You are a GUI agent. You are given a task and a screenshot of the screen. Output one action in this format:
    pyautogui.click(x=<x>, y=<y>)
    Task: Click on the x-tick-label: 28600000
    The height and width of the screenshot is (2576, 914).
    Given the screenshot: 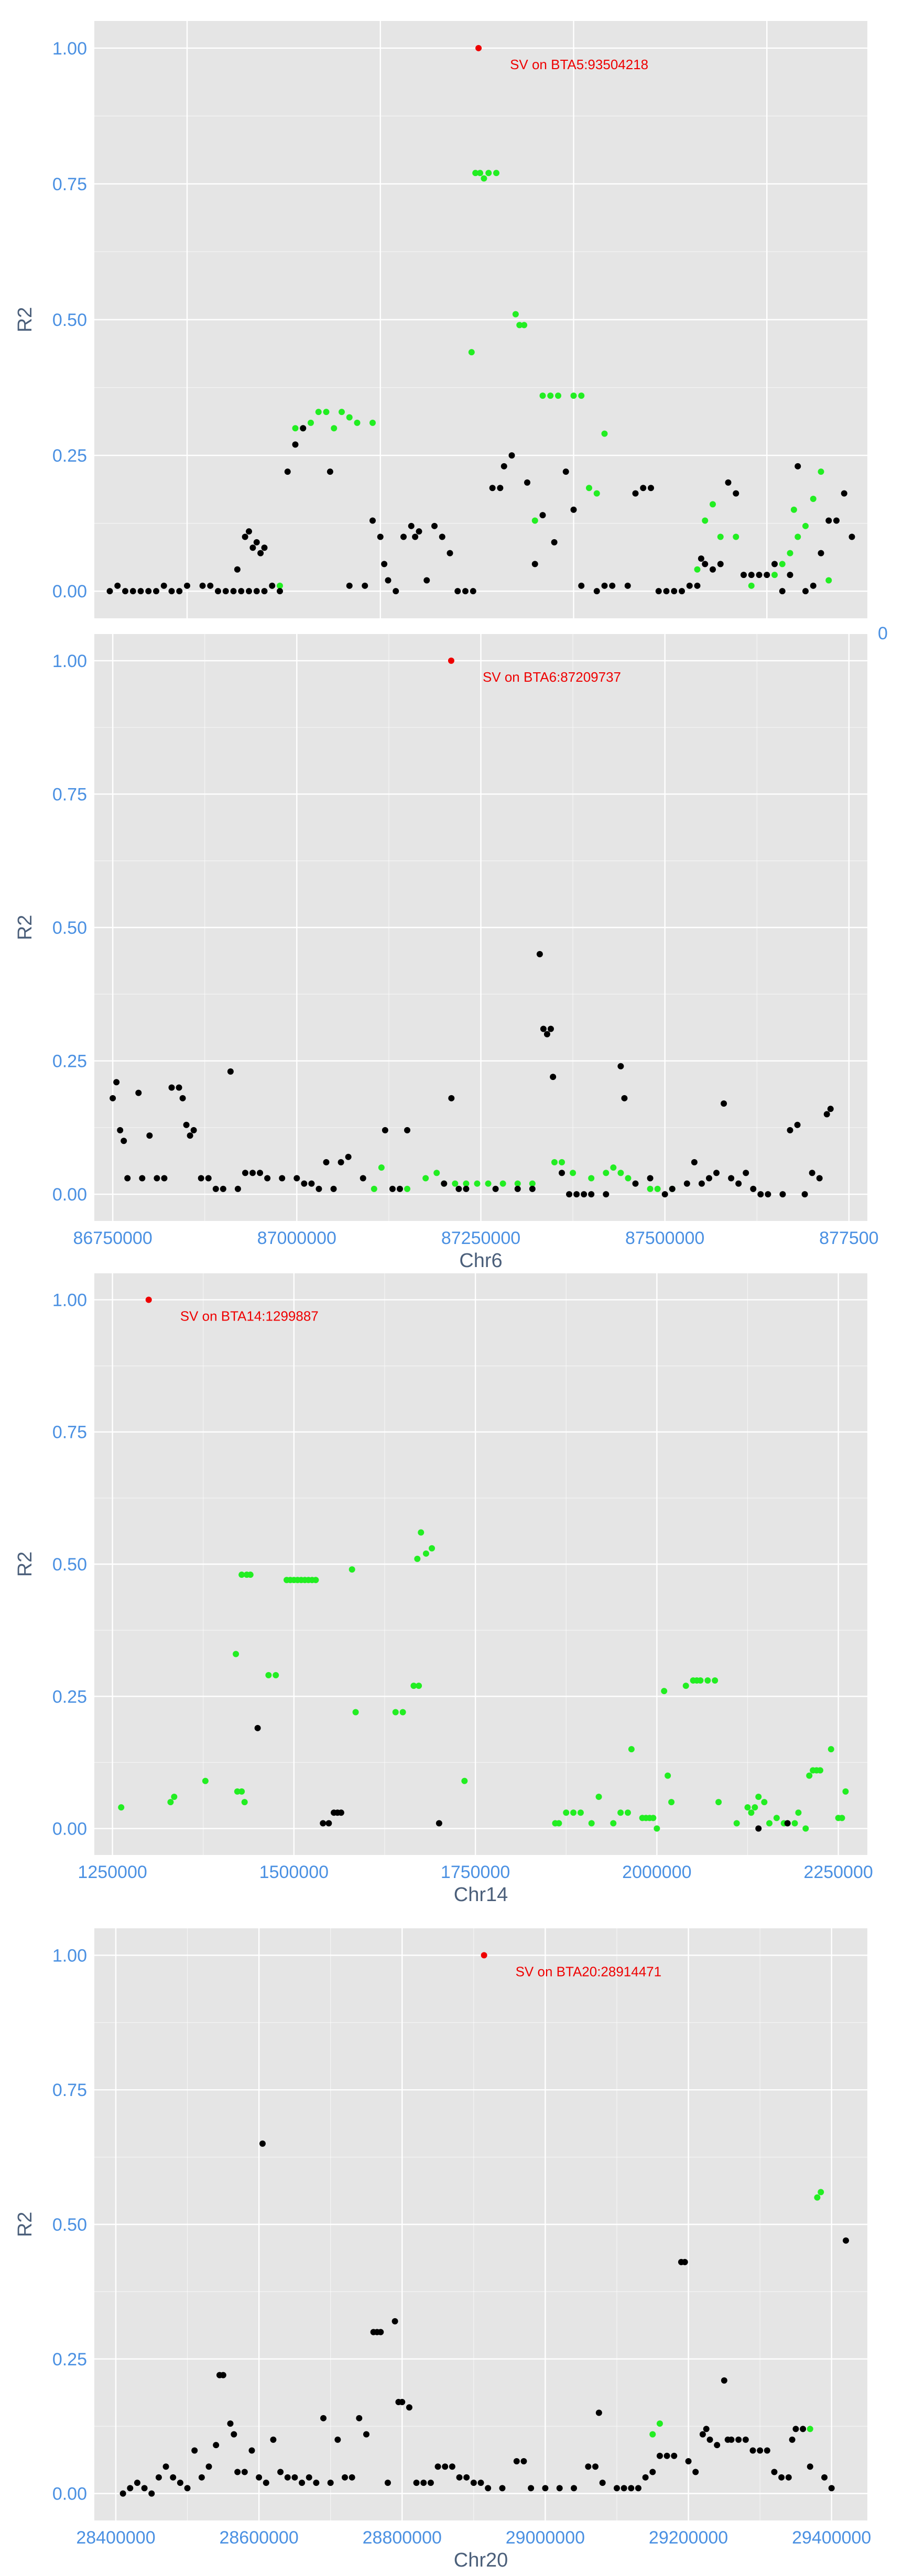 What is the action you would take?
    pyautogui.click(x=259, y=2538)
    